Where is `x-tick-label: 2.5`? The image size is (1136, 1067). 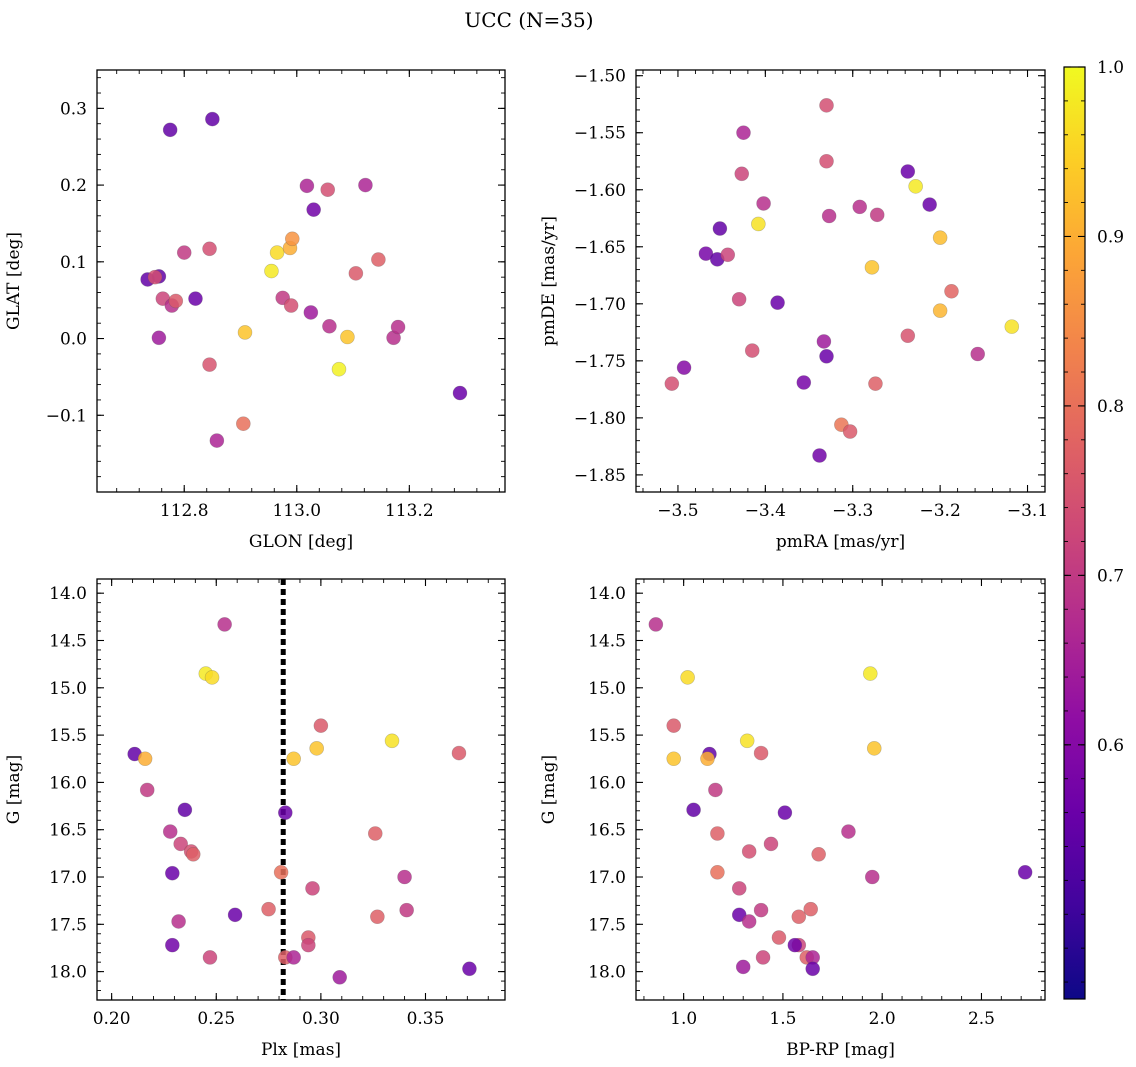 x-tick-label: 2.5 is located at coordinates (981, 1019).